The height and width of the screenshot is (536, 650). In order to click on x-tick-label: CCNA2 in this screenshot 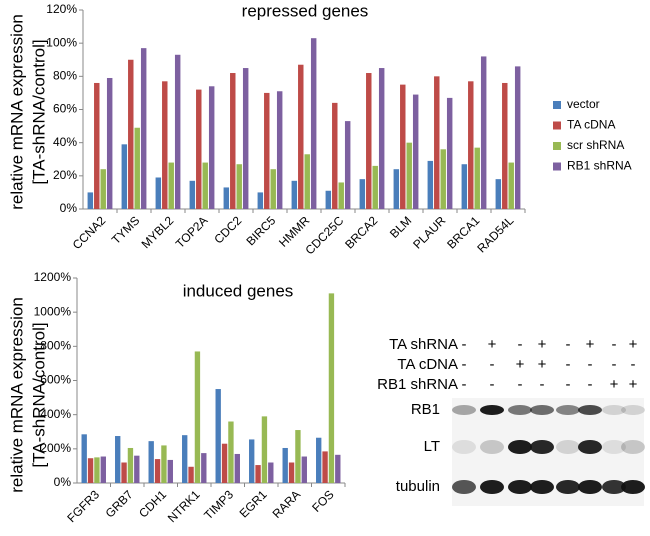, I will do `click(89, 232)`.